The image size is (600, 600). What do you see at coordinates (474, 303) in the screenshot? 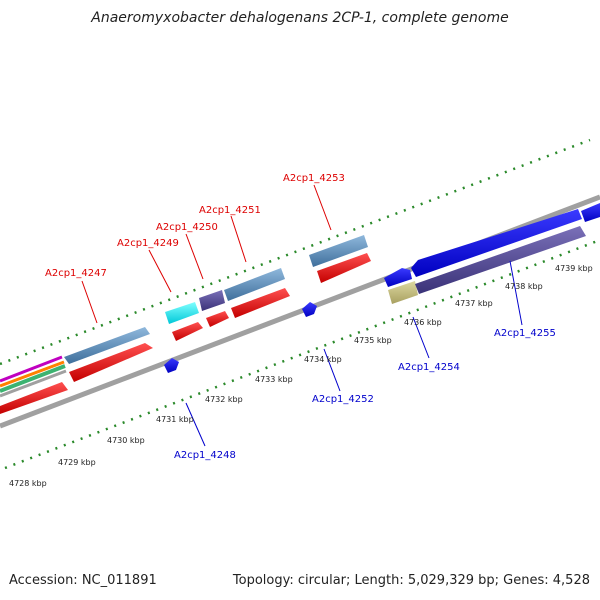
I see `kbp-label: 4737 kbp` at bounding box center [474, 303].